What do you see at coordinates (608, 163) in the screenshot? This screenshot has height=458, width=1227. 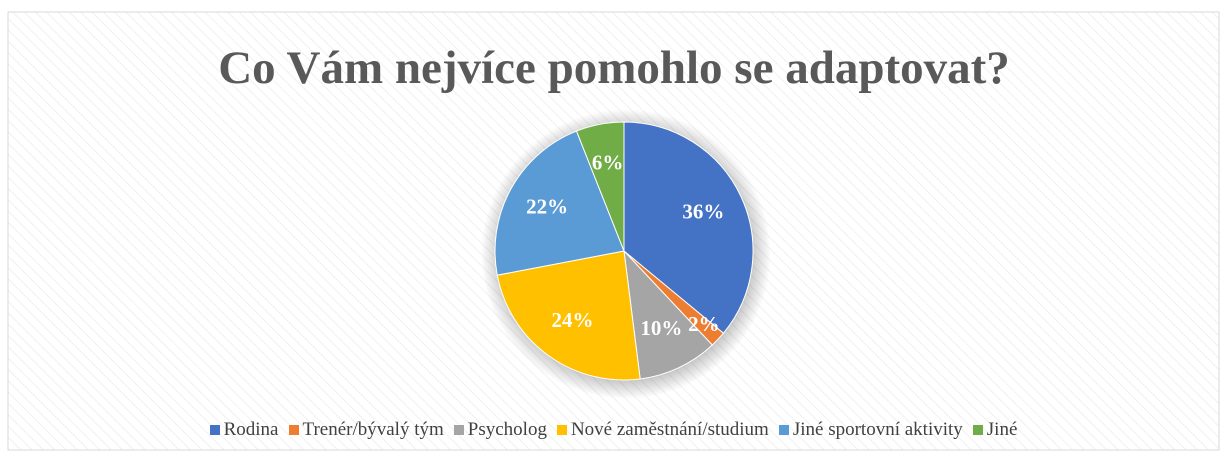 I see `data-label: 6%` at bounding box center [608, 163].